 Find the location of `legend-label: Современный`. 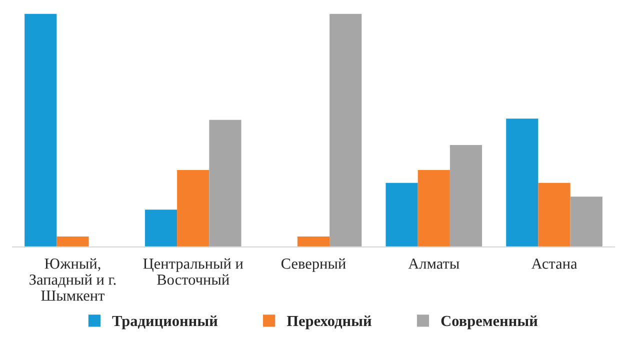

legend-label: Современный is located at coordinates (489, 322).